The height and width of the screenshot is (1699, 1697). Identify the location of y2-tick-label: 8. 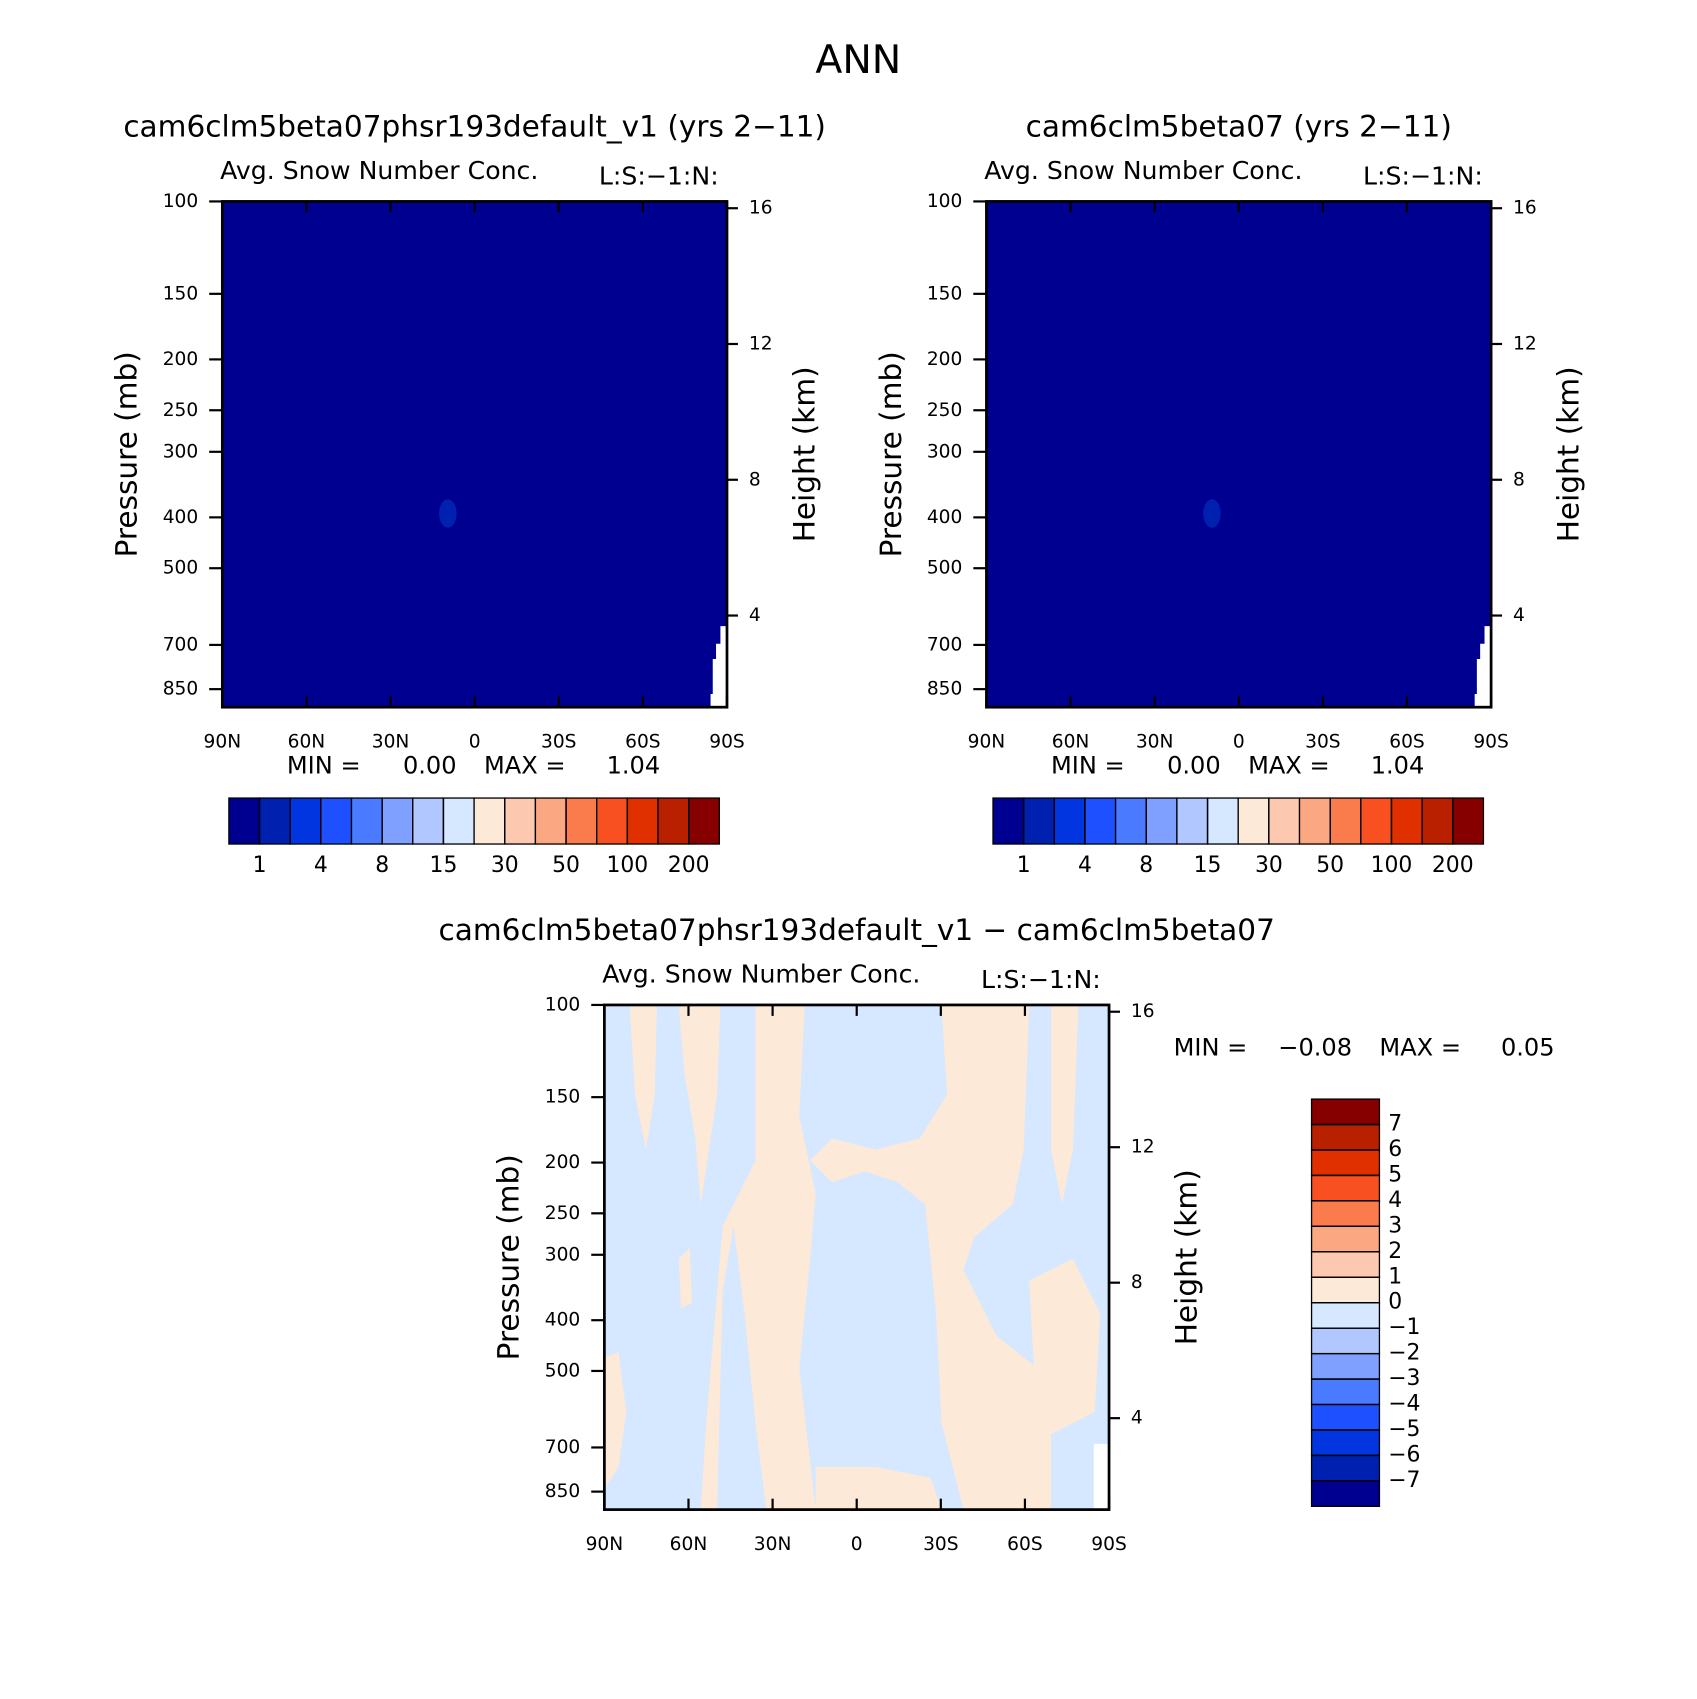
(1137, 1282).